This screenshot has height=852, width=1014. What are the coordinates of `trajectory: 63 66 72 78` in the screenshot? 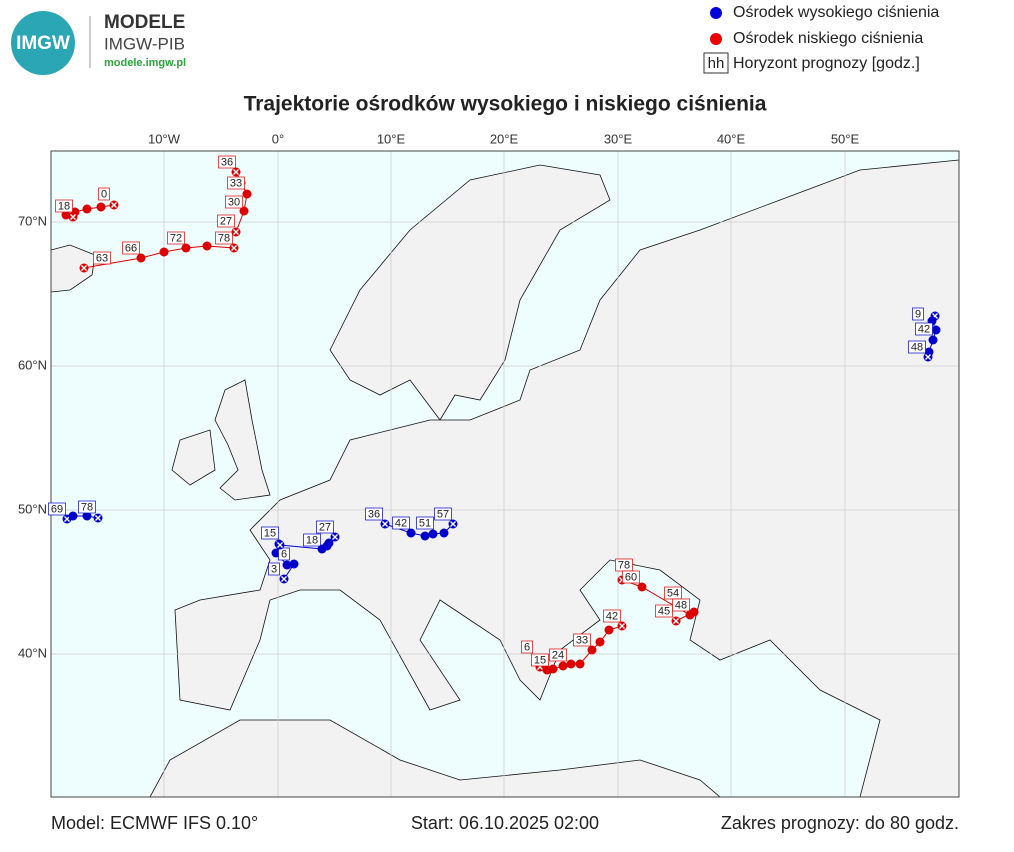 It's located at (159, 252).